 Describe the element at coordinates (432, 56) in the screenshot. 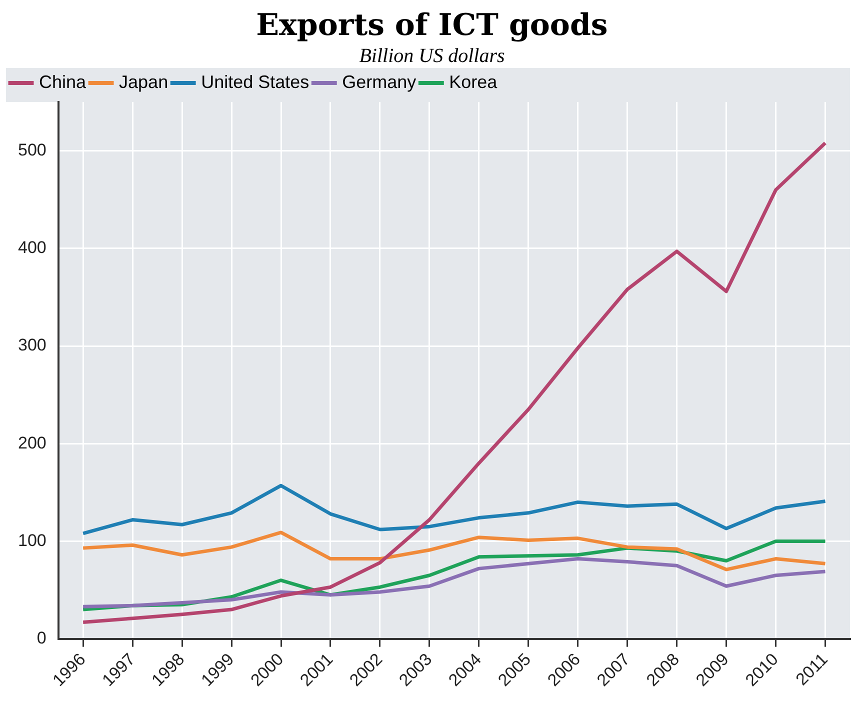

I see `chart-subtitle: Billion US dollars` at that location.